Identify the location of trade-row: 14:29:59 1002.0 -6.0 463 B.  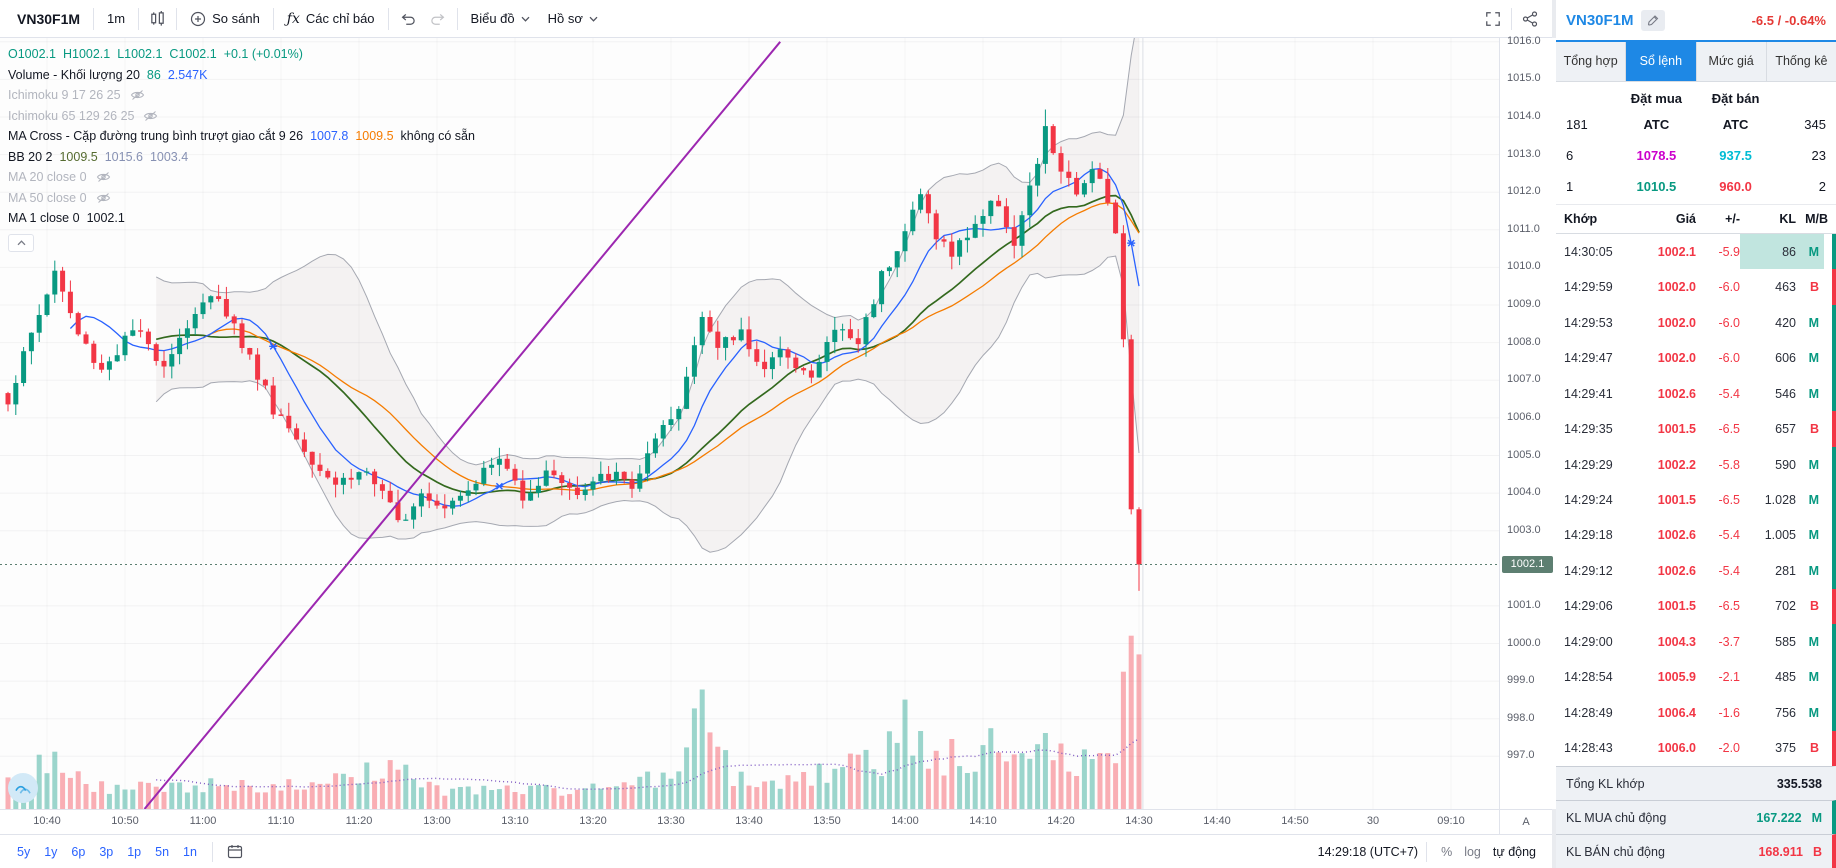
(1696, 287).